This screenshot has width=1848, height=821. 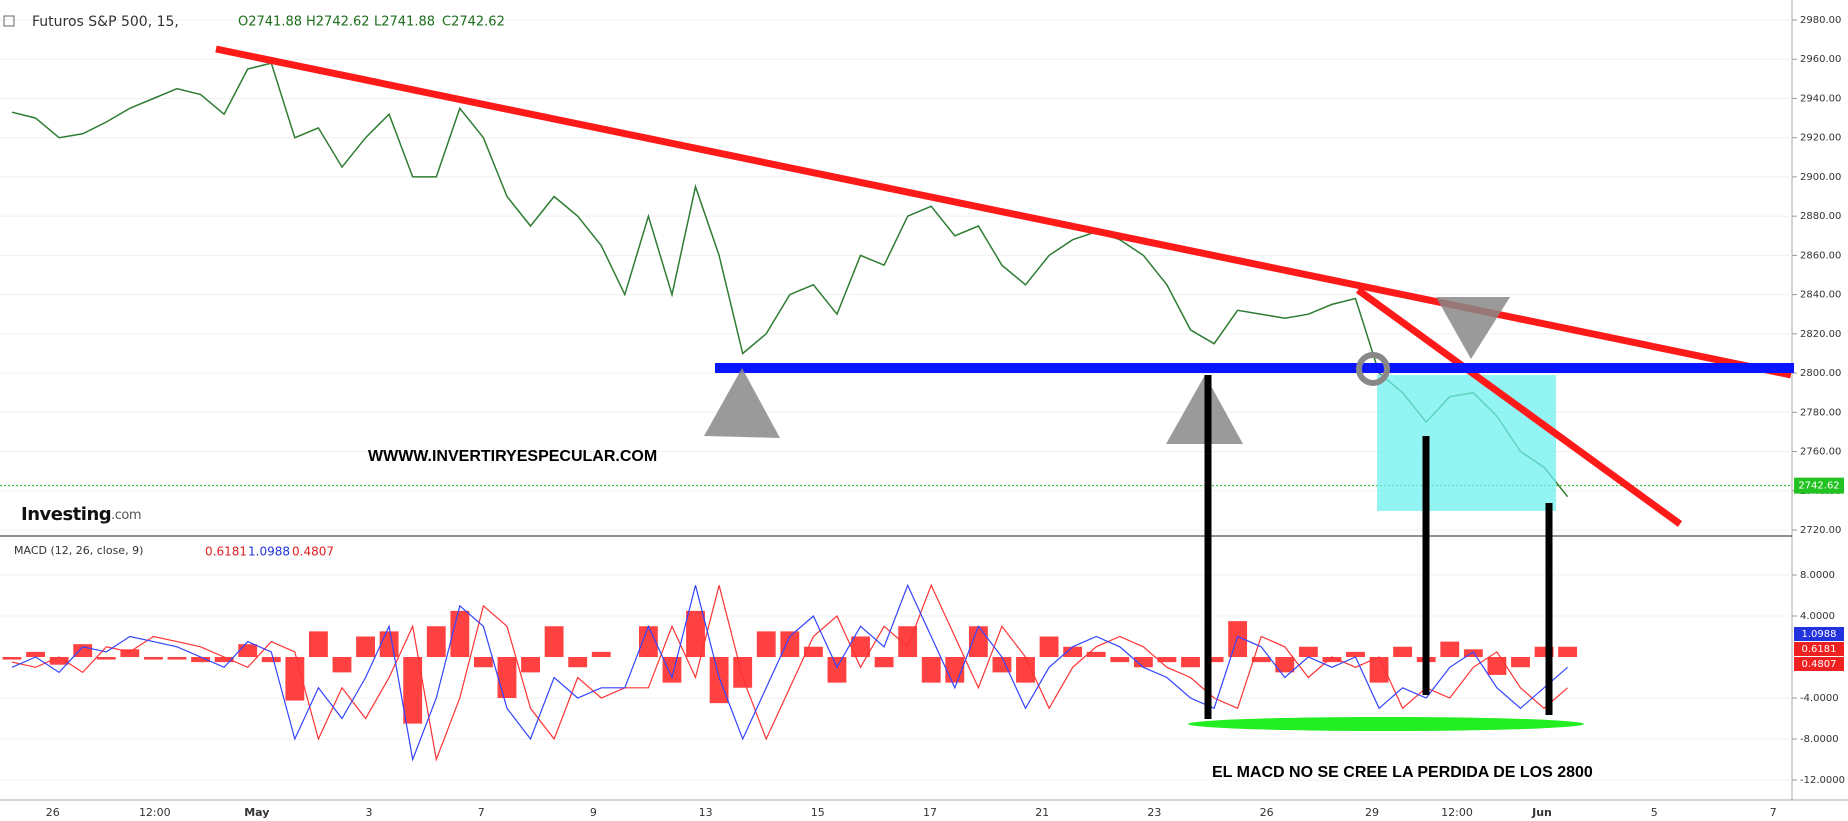 What do you see at coordinates (1820, 59) in the screenshot?
I see `y-tick-label: 2960.00` at bounding box center [1820, 59].